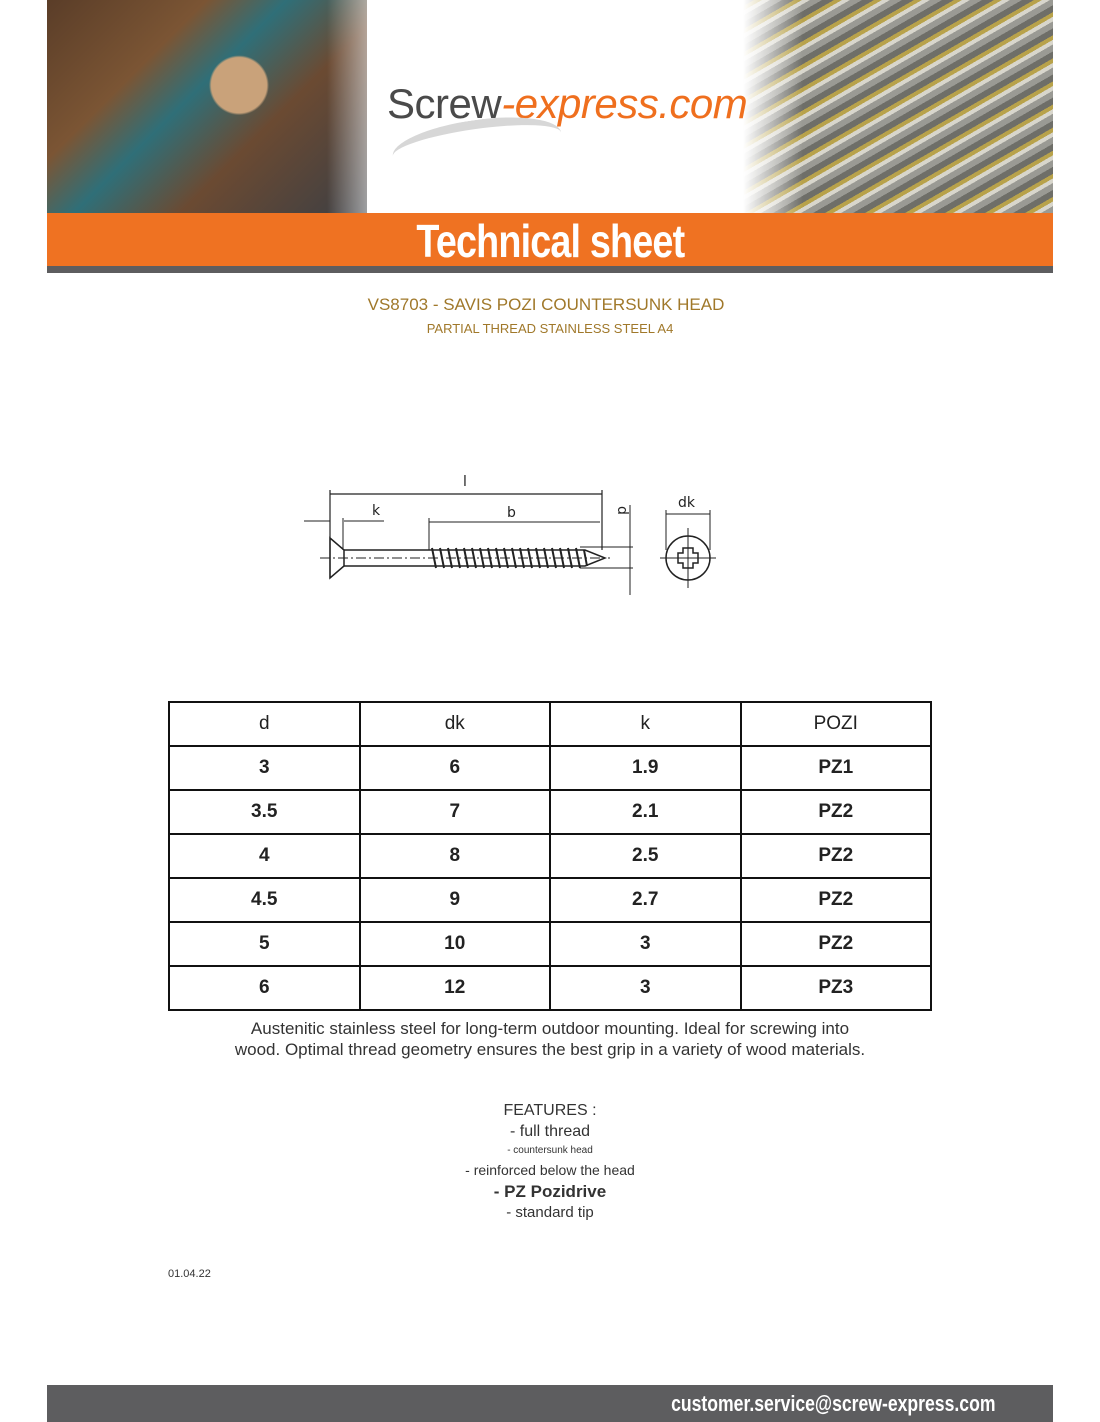 This screenshot has width=1100, height=1422. I want to click on cell: 4.5, so click(264, 900).